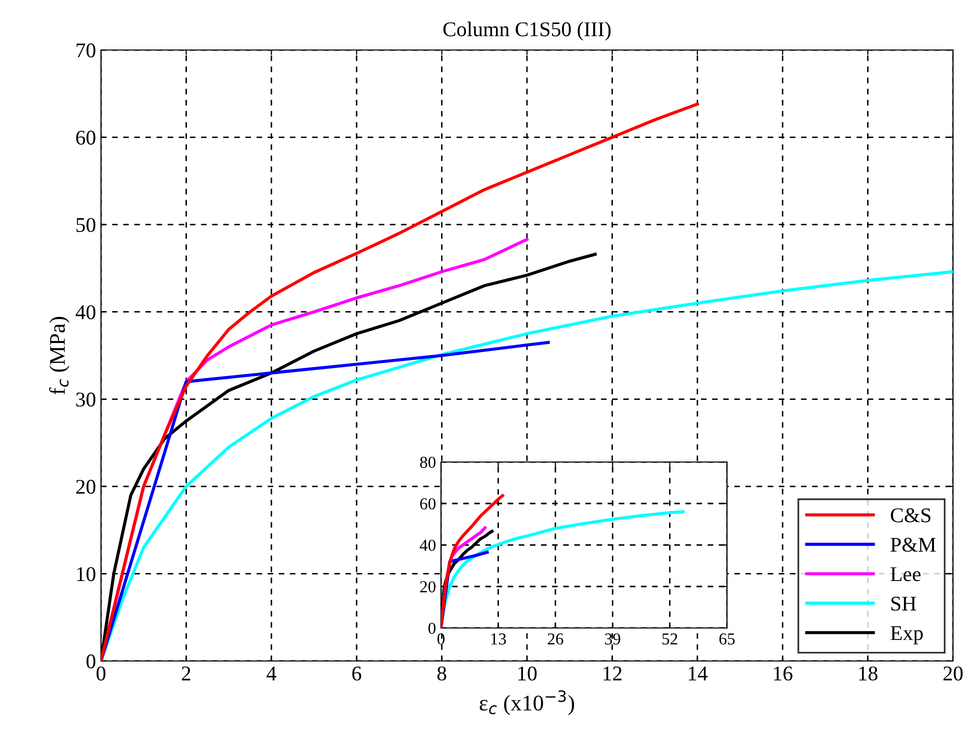 The image size is (972, 751). I want to click on chart-title: Column C1S50 (III), so click(527, 31).